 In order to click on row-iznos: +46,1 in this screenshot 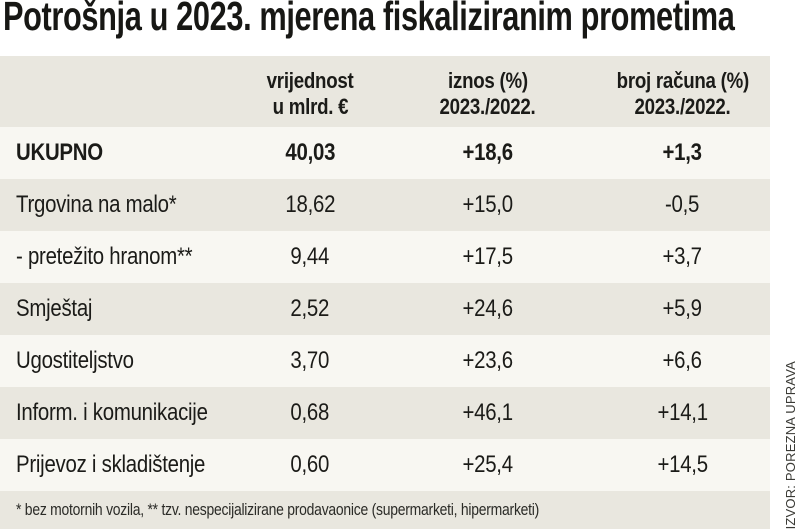, I will do `click(487, 412)`.